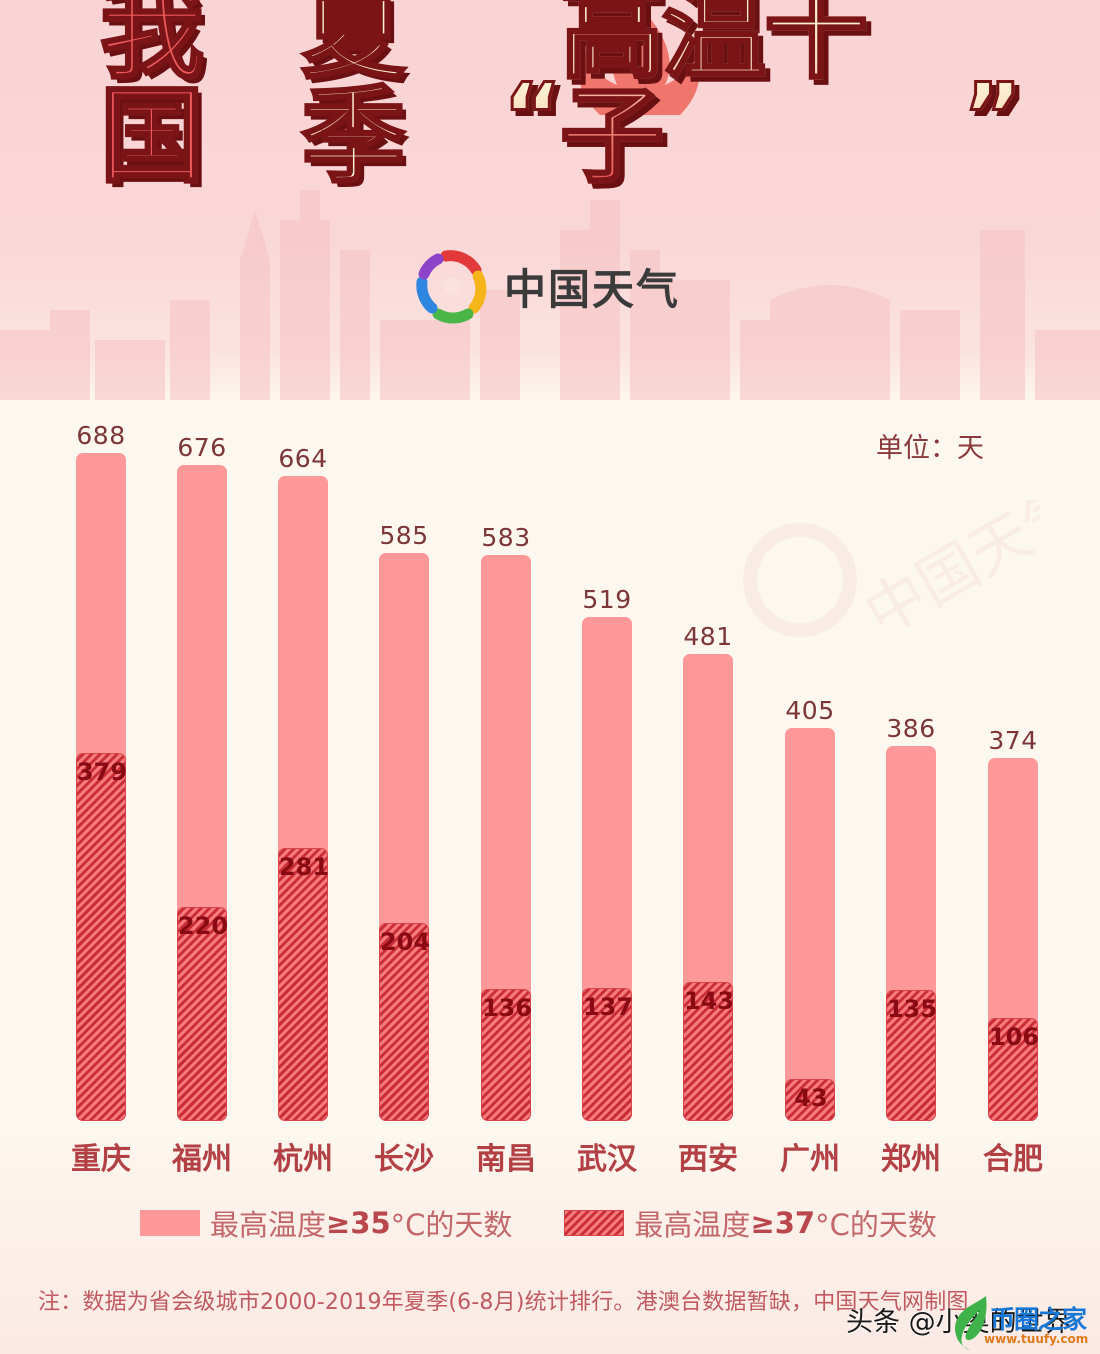  Describe the element at coordinates (303, 760) in the screenshot. I see `bar-column-hangzhou: 664 281` at that location.